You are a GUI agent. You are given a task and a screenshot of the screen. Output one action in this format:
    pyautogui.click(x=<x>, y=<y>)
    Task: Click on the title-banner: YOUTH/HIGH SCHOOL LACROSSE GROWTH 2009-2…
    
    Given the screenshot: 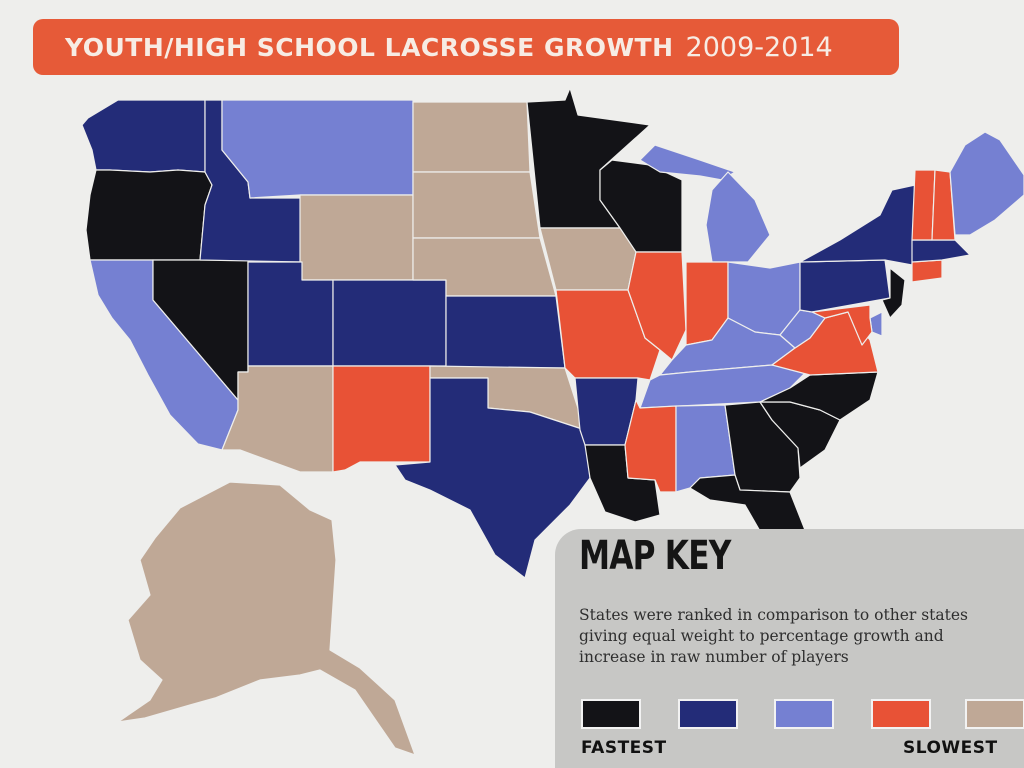 What is the action you would take?
    pyautogui.click(x=466, y=47)
    